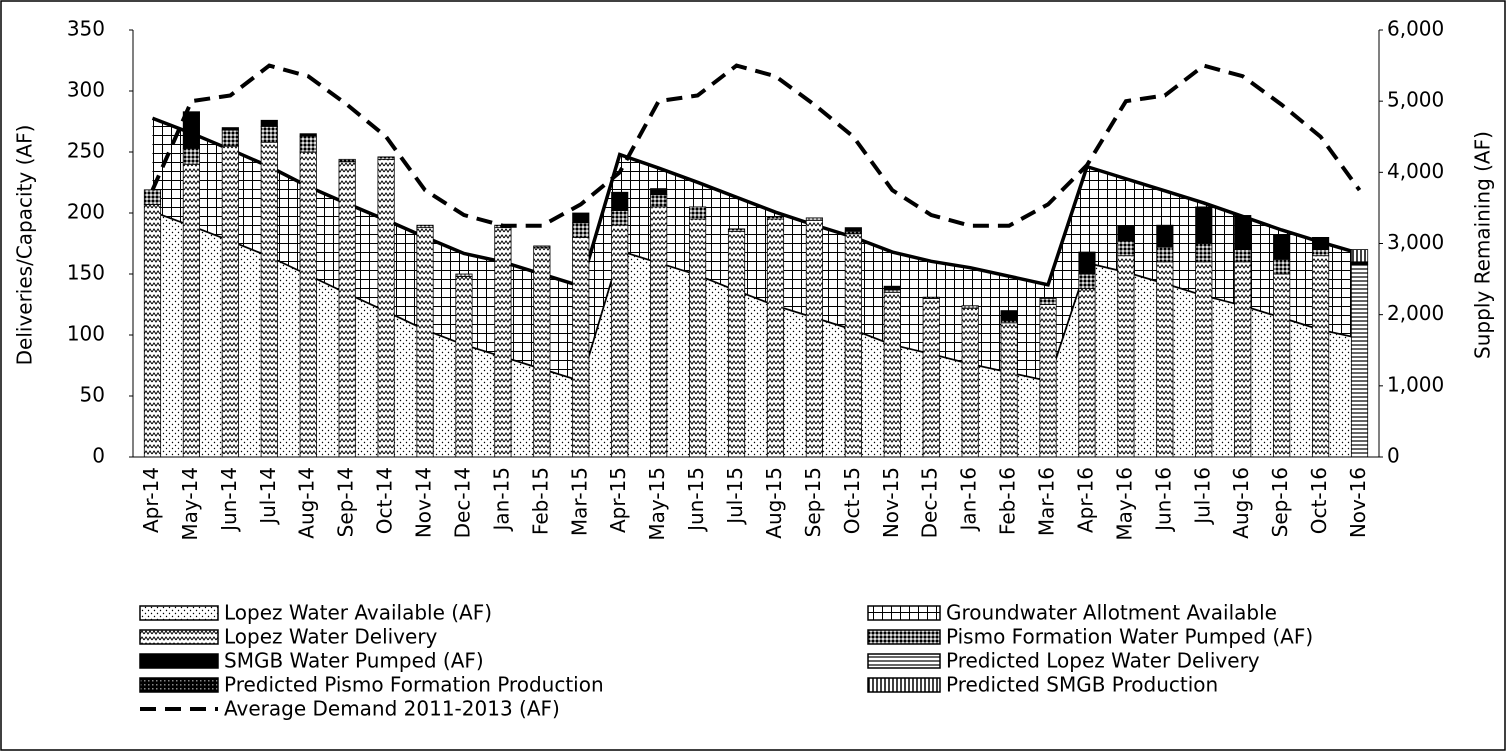  Describe the element at coordinates (1415, 313) in the screenshot. I see `y2-tick-label: 2,000` at that location.